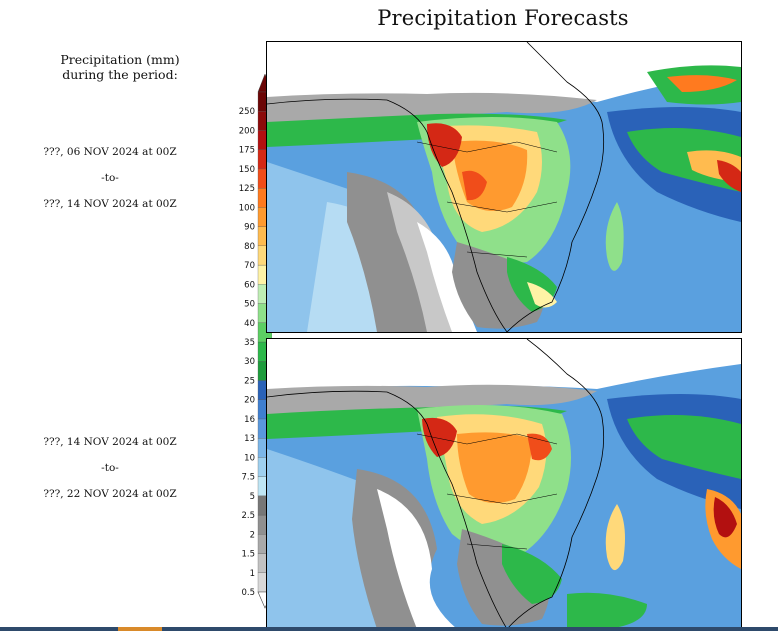  Describe the element at coordinates (247, 170) in the screenshot. I see `colorbar-tick-label: 150` at that location.